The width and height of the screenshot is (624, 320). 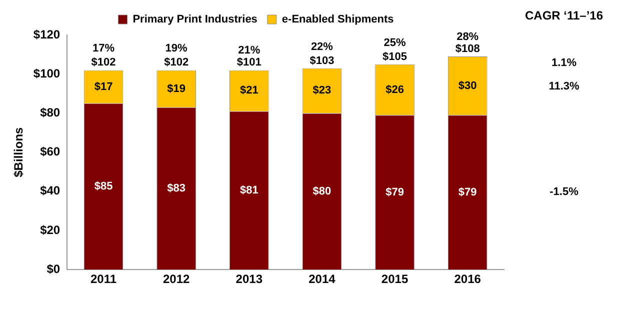 What do you see at coordinates (46, 34) in the screenshot?
I see `y-tick-label: $120` at bounding box center [46, 34].